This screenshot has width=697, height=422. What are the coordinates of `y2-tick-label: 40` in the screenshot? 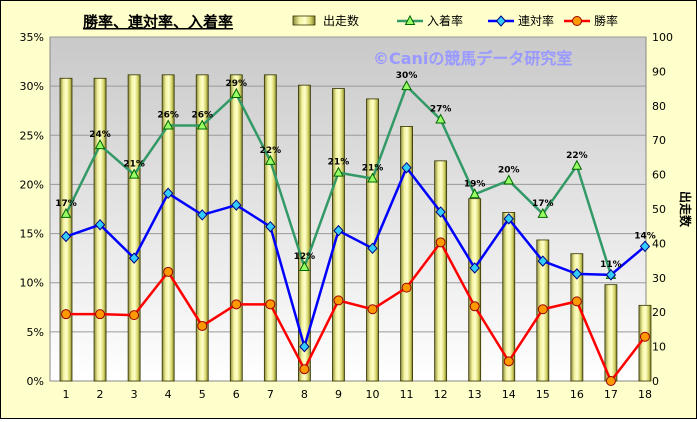 It's located at (659, 243).